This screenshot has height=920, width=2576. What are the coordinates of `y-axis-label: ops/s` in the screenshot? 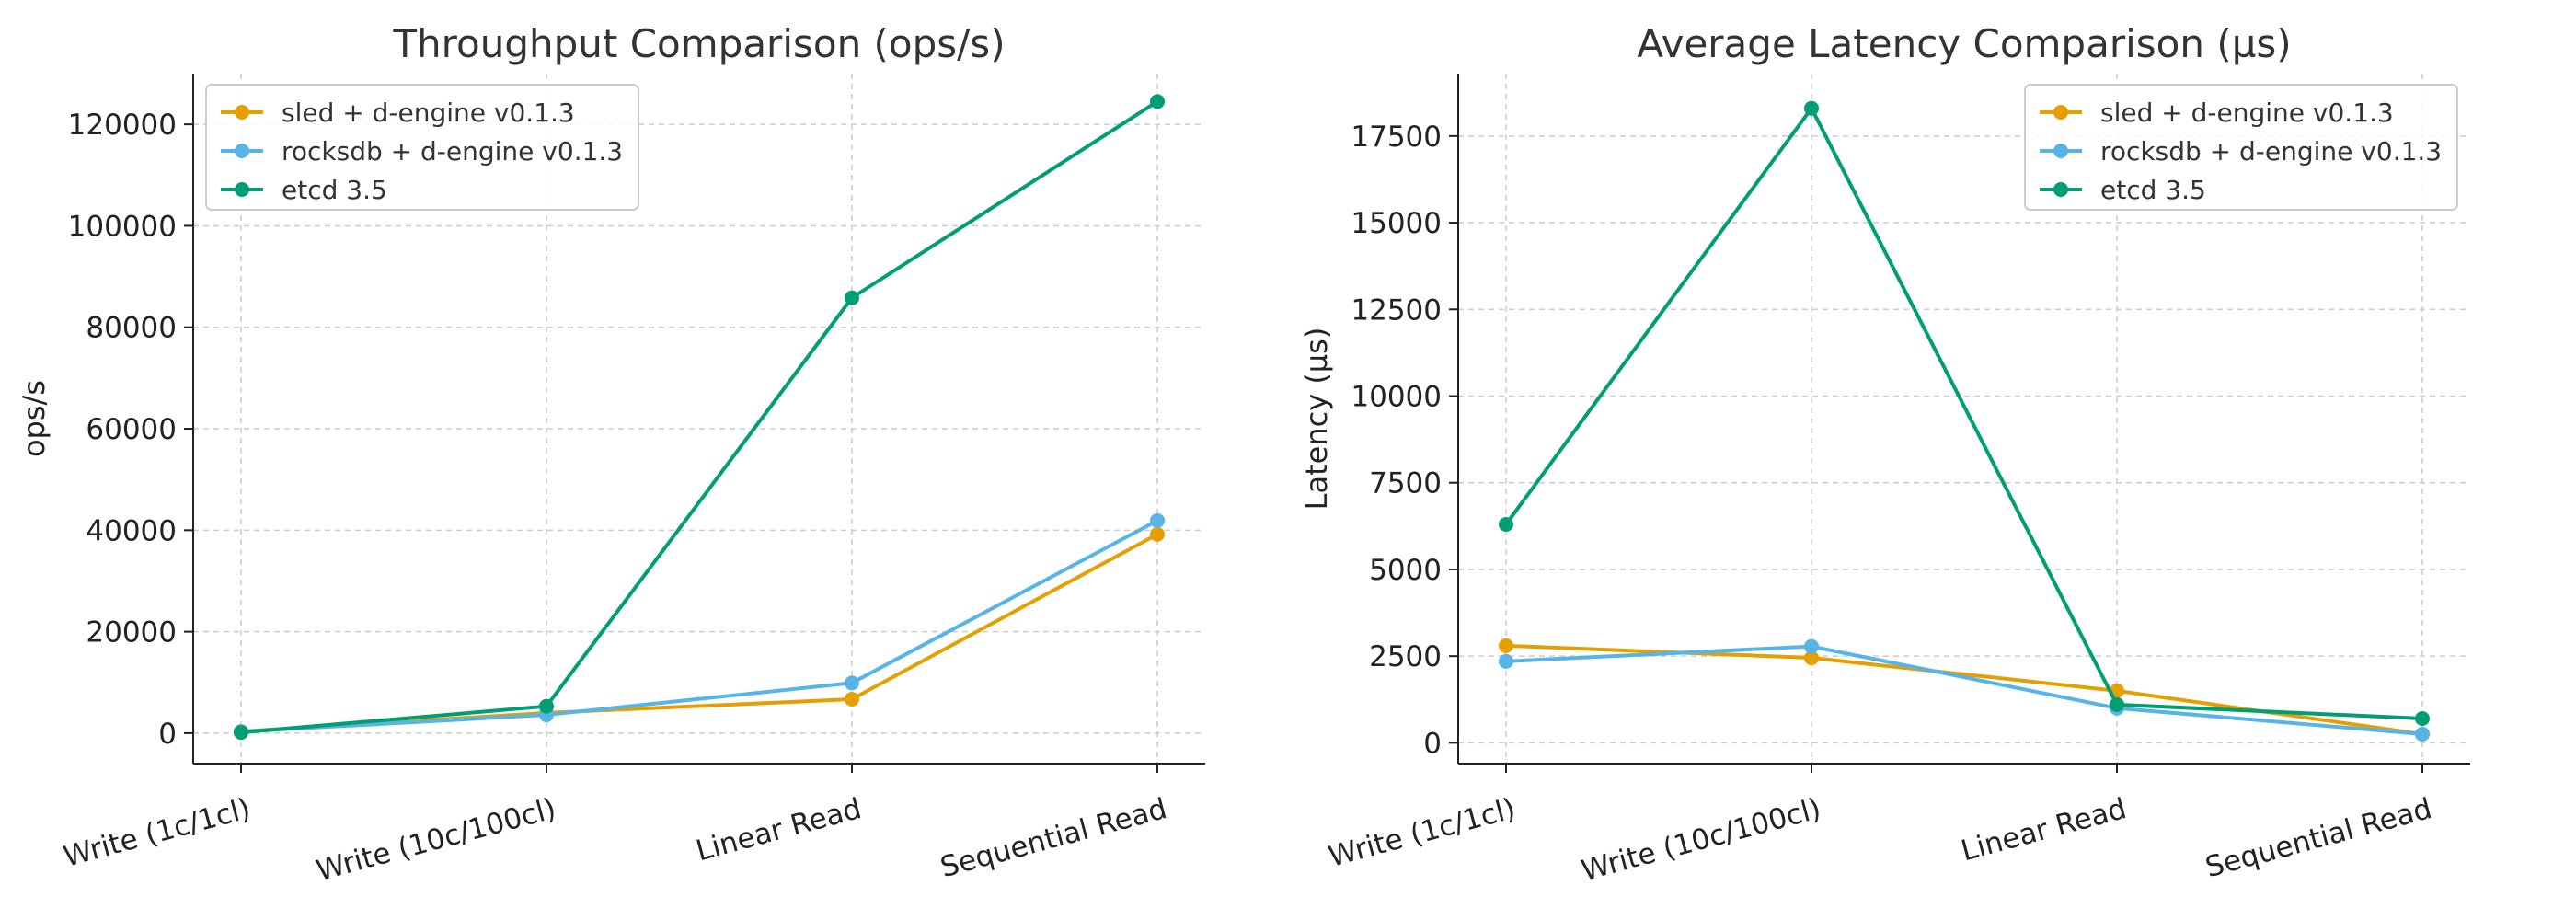 It's located at (34, 418).